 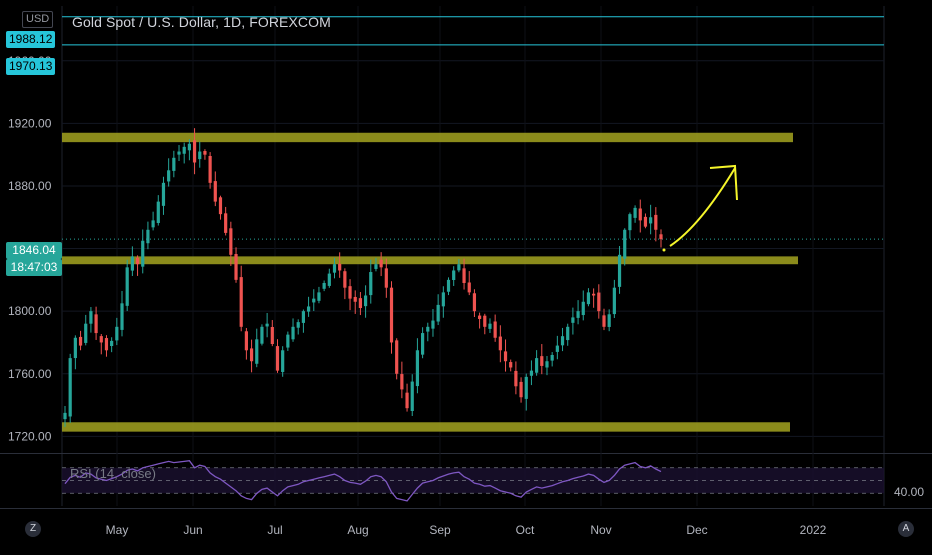 What do you see at coordinates (466, 530) in the screenshot?
I see `time-axis: May Jun Jul Aug Sep Oct Nov Dec 2022` at bounding box center [466, 530].